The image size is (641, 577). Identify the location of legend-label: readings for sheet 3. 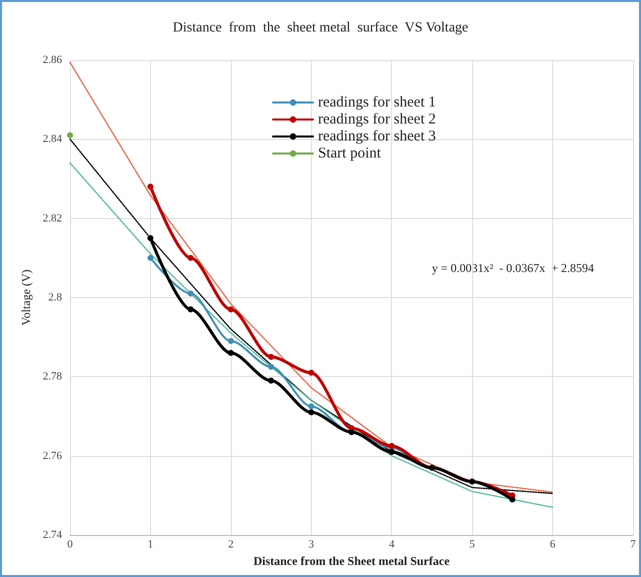
(377, 136).